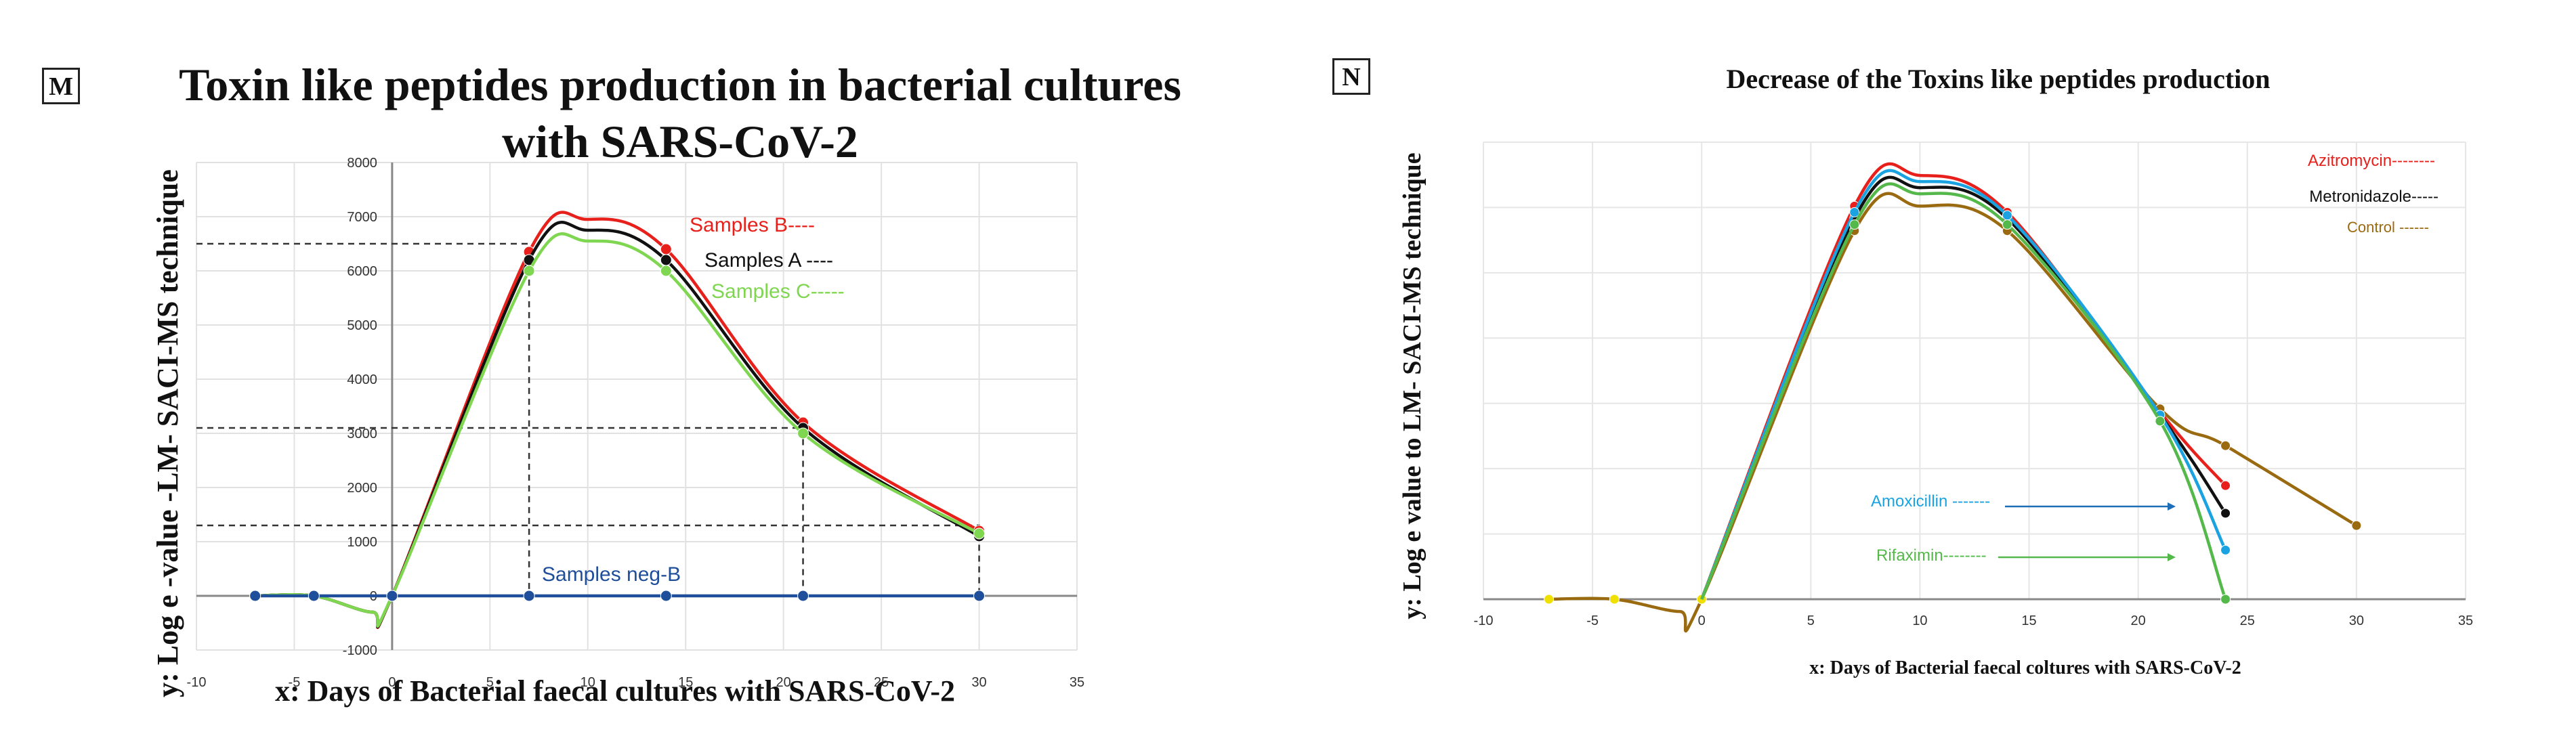  I want to click on left-x-tick-label: 10, so click(587, 682).